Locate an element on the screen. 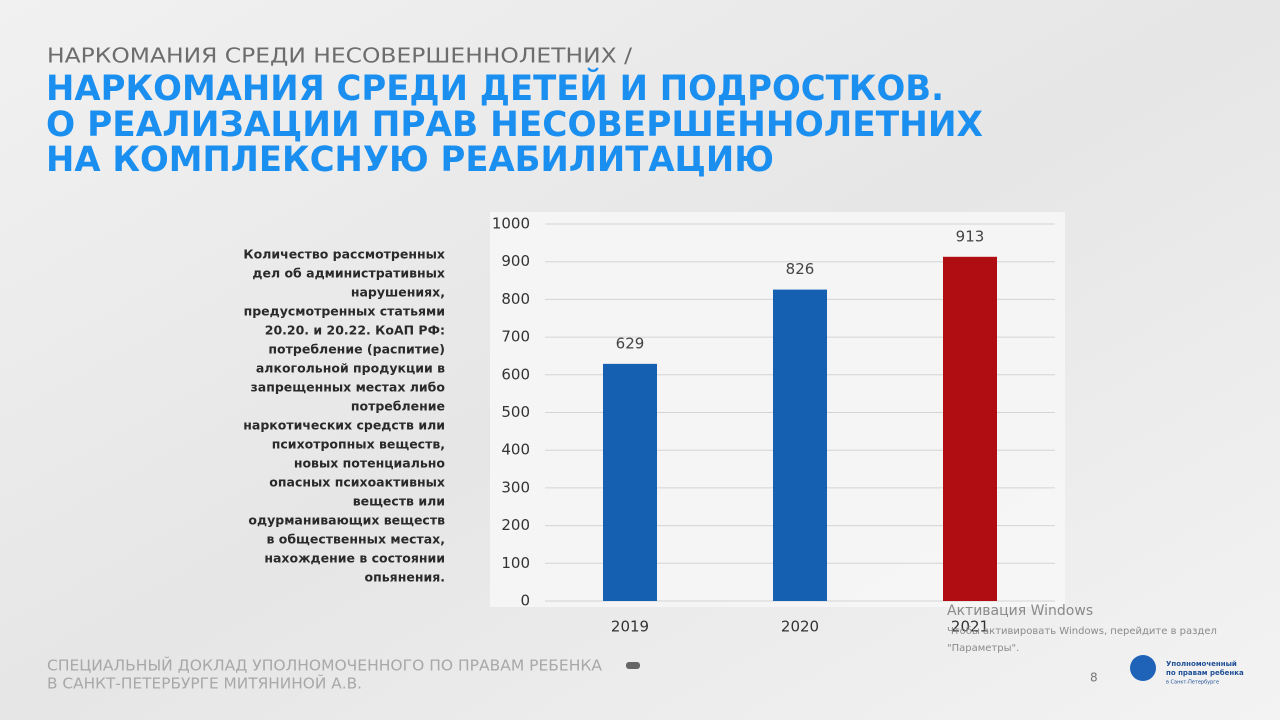  logo-text: в Санкт-Петербурге is located at coordinates (1192, 683).